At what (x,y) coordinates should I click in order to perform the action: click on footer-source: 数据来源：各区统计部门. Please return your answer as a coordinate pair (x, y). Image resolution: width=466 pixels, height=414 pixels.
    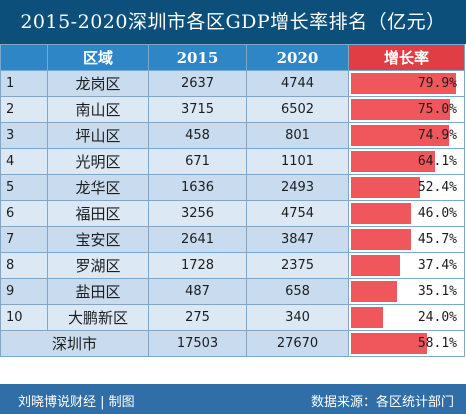
    Looking at the image, I should click on (382, 402).